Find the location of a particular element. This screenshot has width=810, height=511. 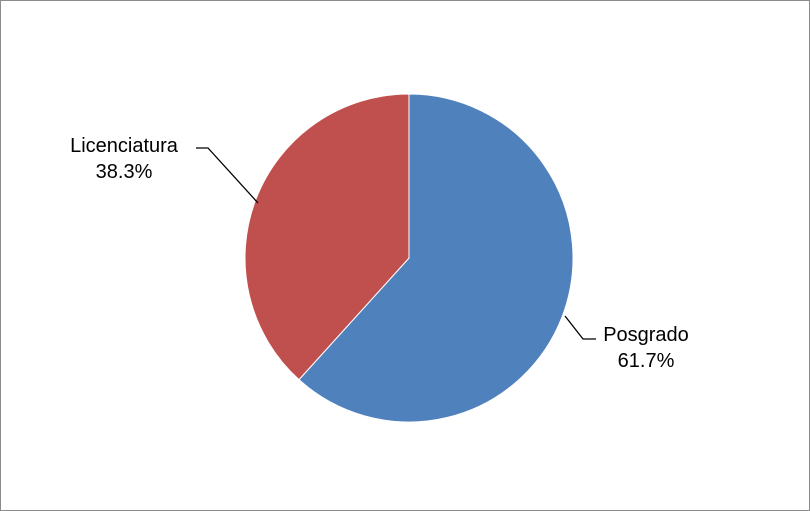

leader-line-posgrado is located at coordinates (580, 327).